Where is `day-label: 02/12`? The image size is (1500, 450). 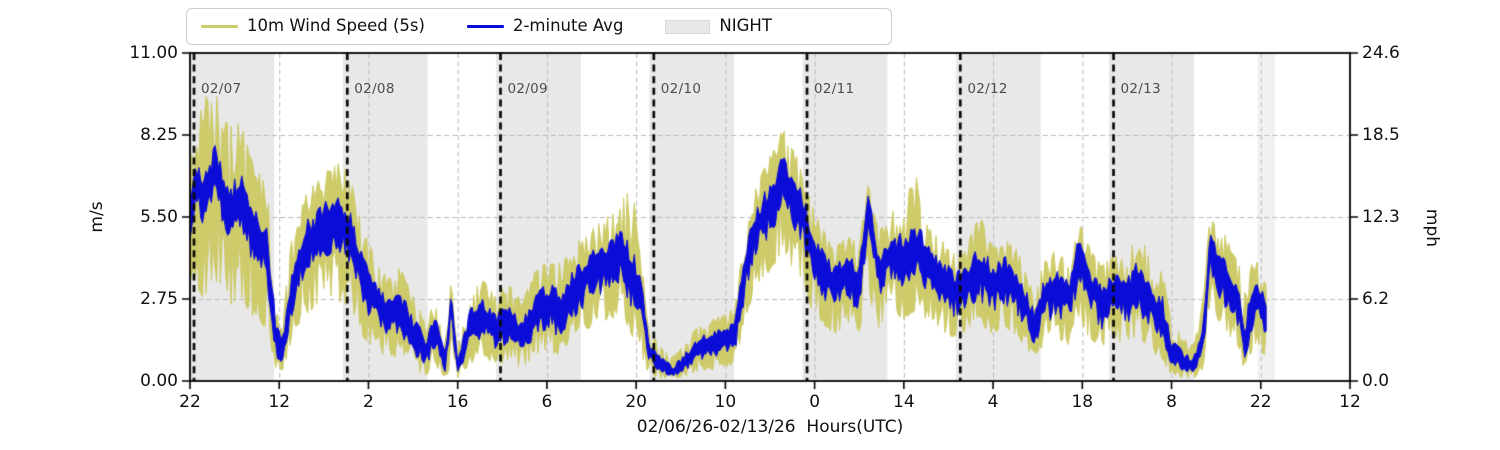 day-label: 02/12 is located at coordinates (987, 89).